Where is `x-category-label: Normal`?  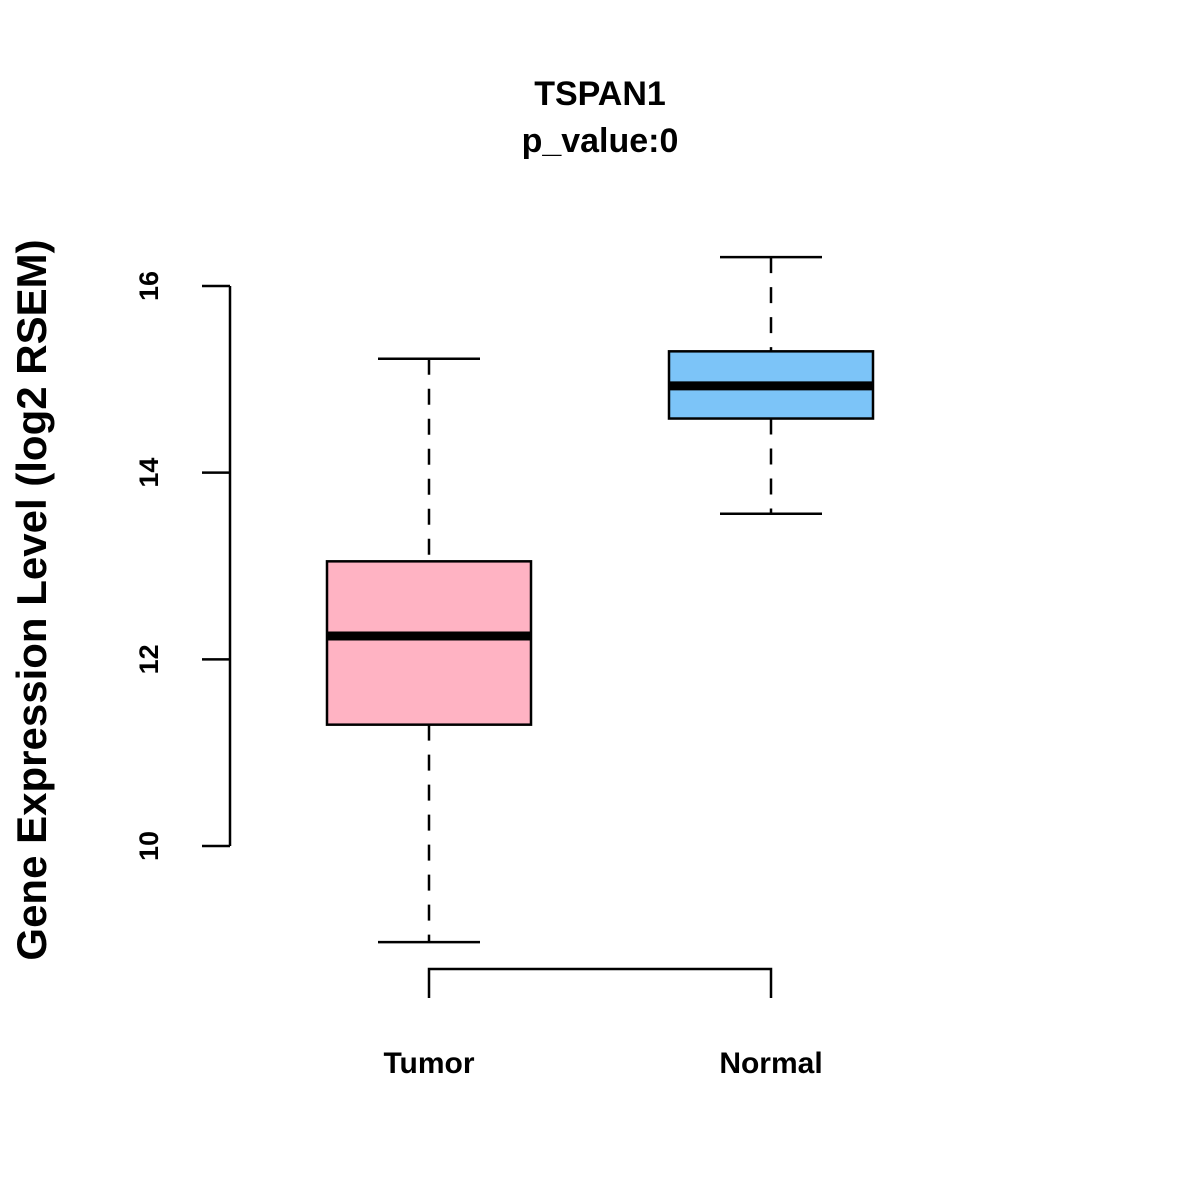 x-category-label: Normal is located at coordinates (770, 1063).